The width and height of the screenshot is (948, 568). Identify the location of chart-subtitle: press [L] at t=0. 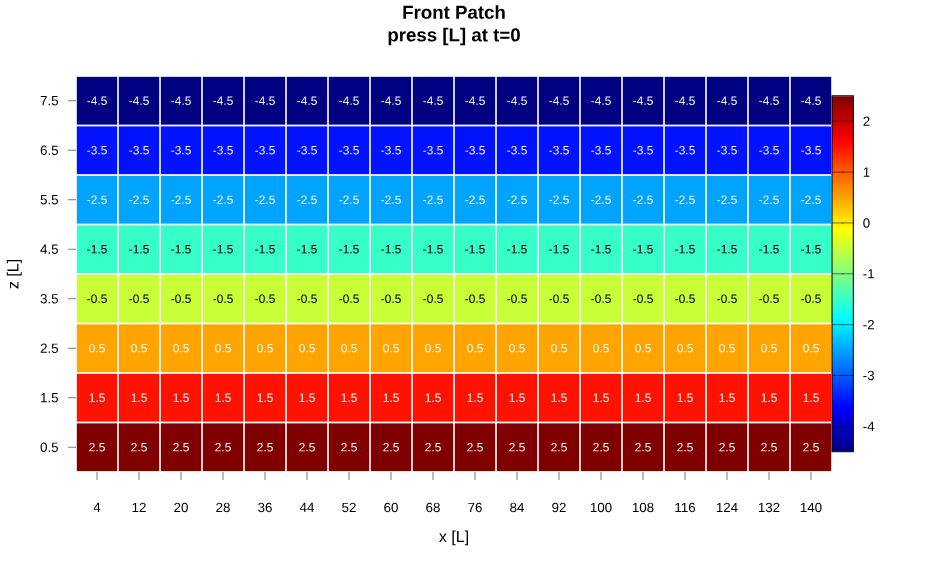
(454, 36).